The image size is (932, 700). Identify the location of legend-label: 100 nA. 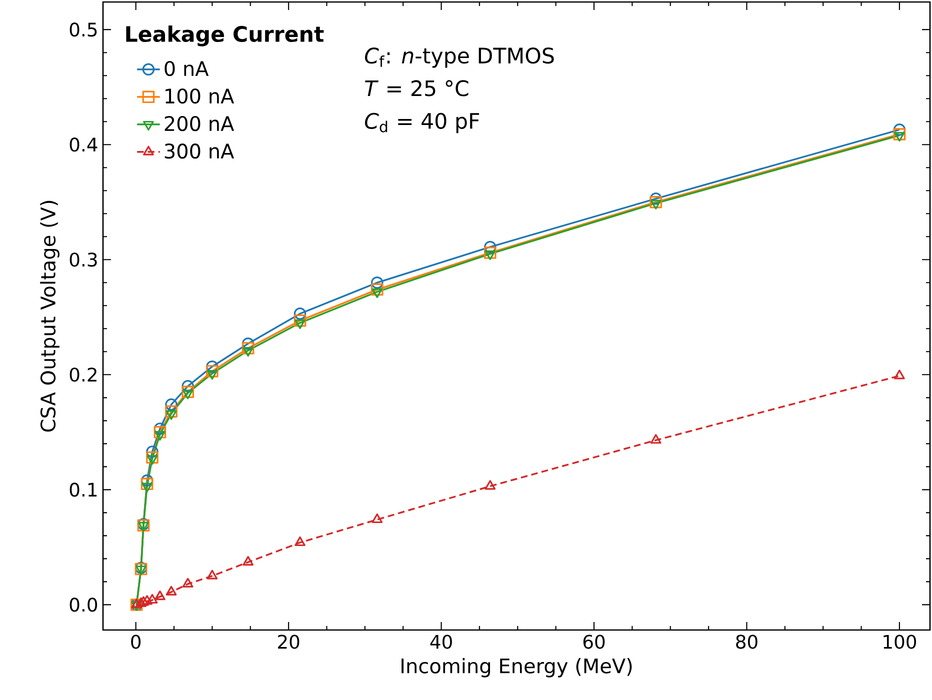
(200, 96).